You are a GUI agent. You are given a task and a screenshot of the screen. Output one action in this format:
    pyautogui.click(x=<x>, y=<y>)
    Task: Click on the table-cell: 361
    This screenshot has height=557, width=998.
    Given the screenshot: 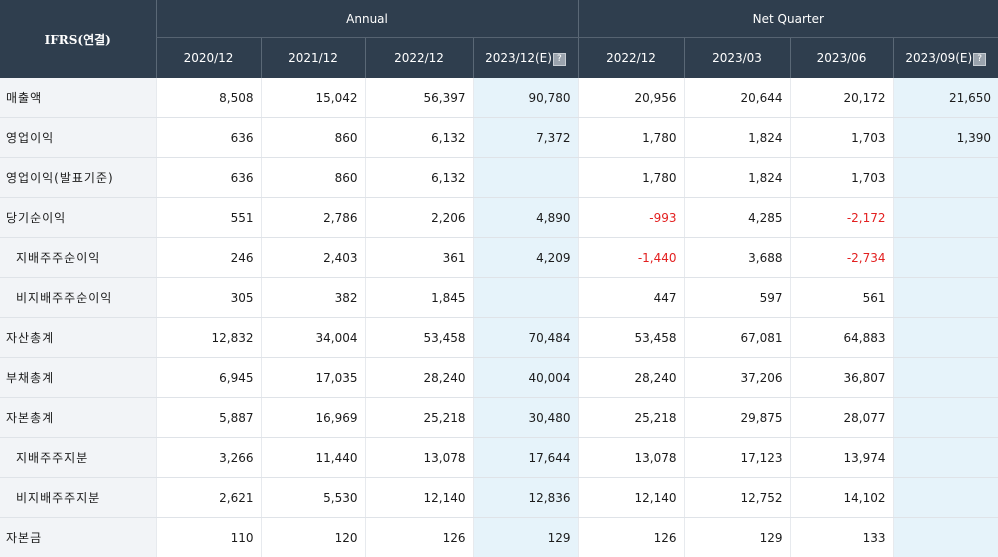 What is the action you would take?
    pyautogui.click(x=419, y=258)
    